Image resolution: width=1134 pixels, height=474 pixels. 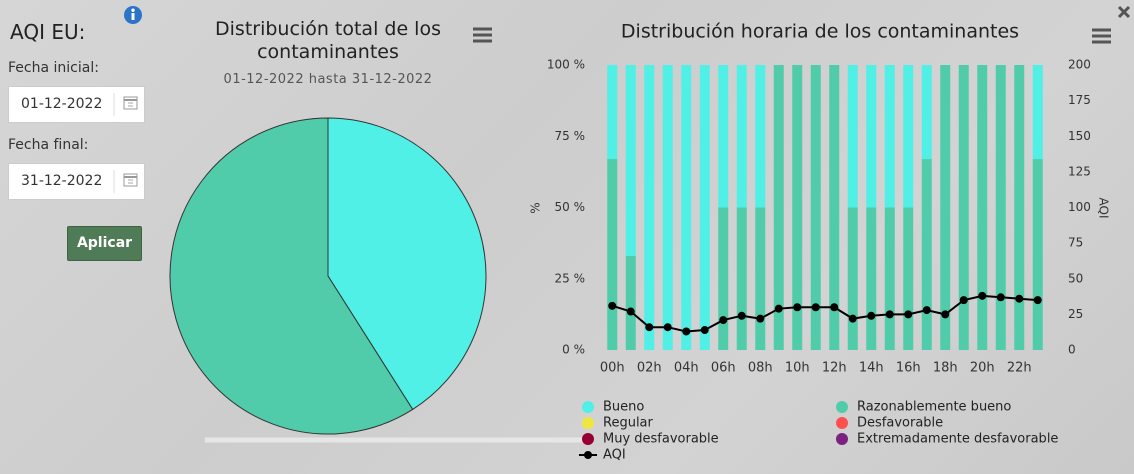 What do you see at coordinates (982, 368) in the screenshot?
I see `x-tick-label: 20h` at bounding box center [982, 368].